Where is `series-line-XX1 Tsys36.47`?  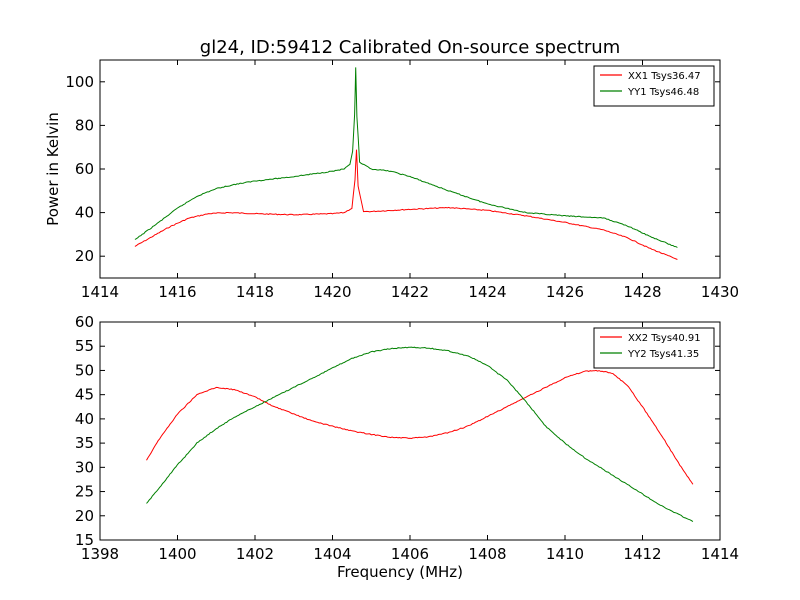 series-line-XX1 Tsys36.47 is located at coordinates (406, 204).